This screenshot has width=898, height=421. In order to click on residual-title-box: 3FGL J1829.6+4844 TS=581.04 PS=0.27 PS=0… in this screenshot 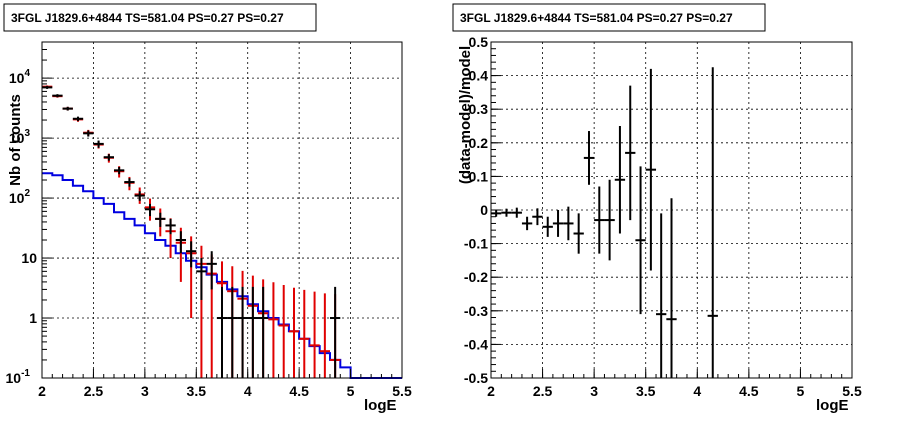, I will do `click(609, 17)`.